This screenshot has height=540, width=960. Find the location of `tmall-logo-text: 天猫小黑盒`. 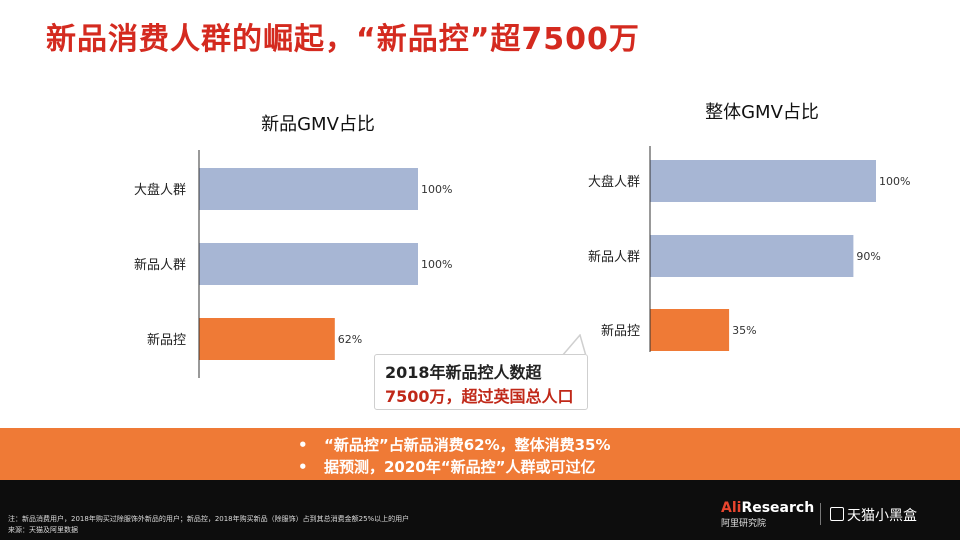

tmall-logo-text: 天猫小黑盒 is located at coordinates (882, 516).